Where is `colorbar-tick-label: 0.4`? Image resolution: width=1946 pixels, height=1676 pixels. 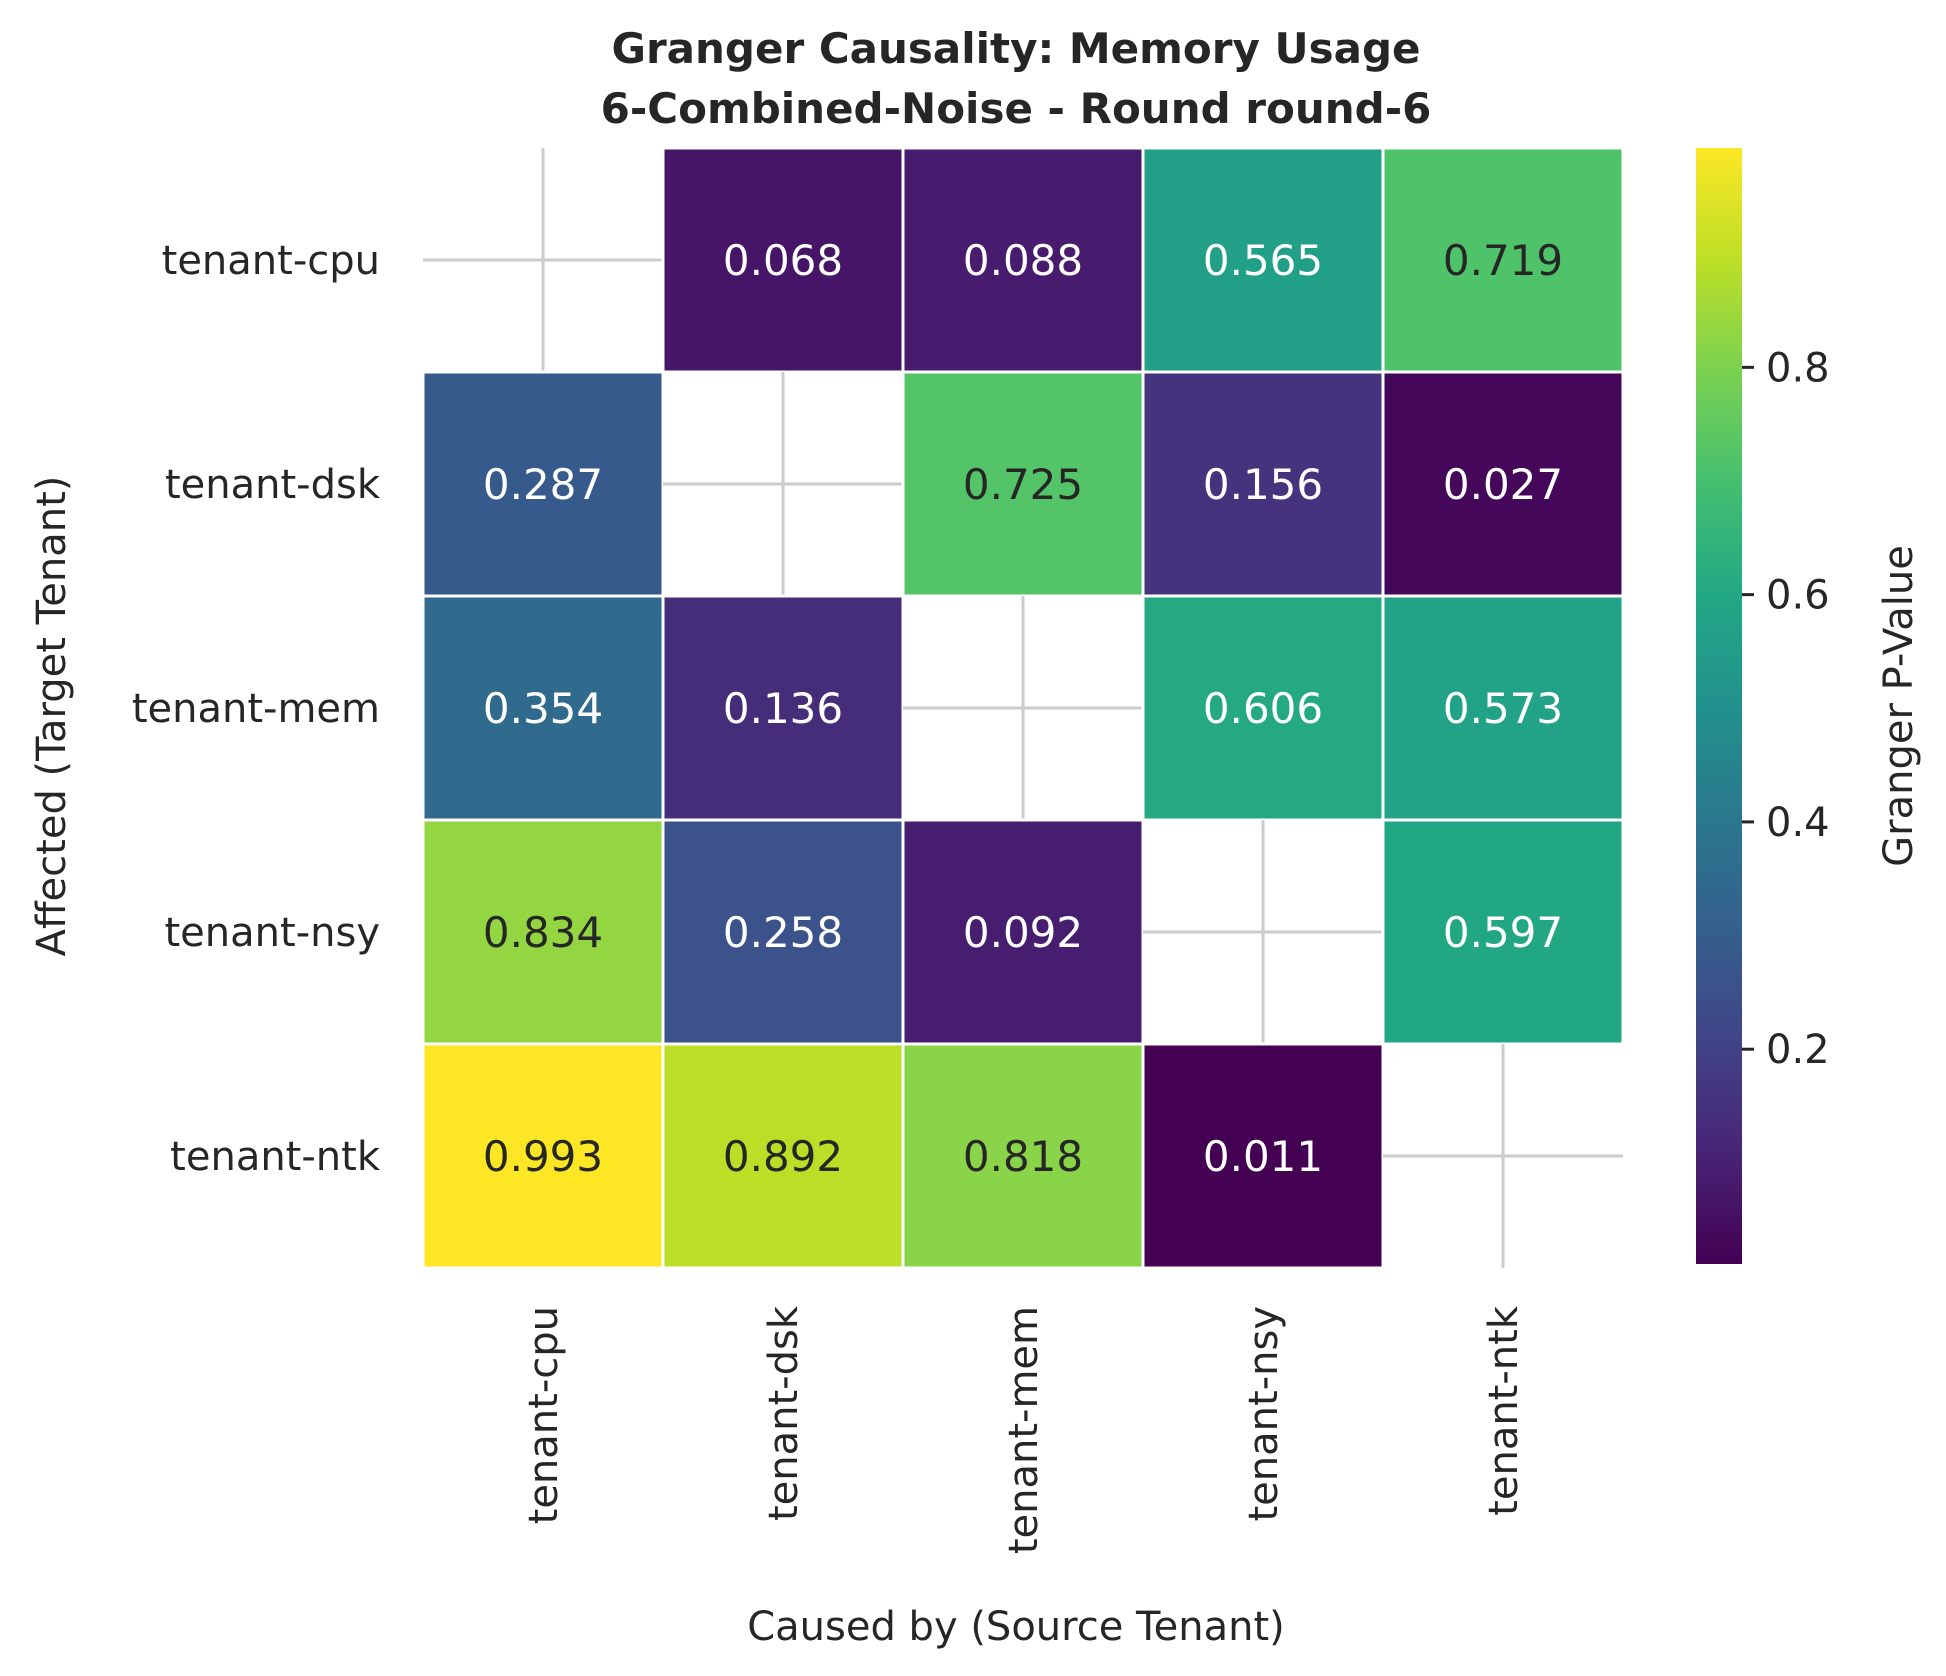 colorbar-tick-label: 0.4 is located at coordinates (1798, 823).